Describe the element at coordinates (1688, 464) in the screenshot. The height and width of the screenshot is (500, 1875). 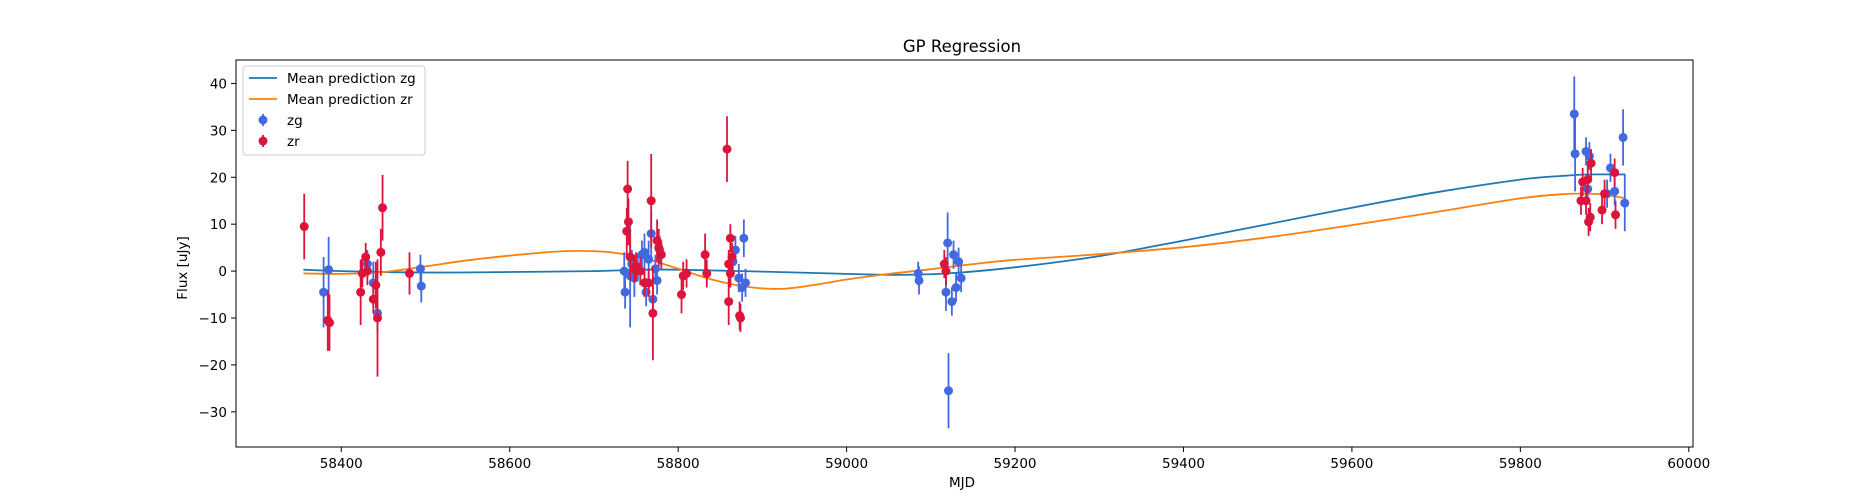
I see `x-tick-label: 60000` at that location.